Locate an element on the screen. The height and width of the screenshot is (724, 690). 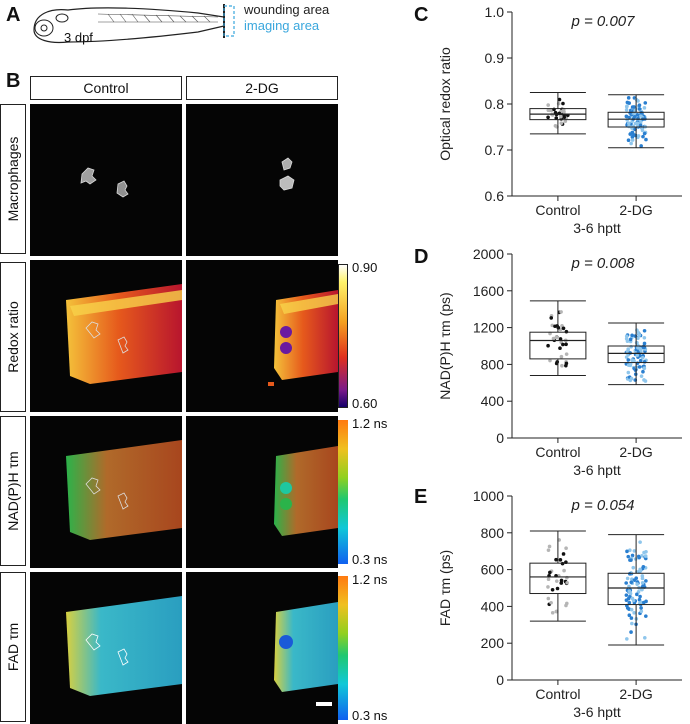
y-tick-label: 0.8 is located at coordinates (495, 104).